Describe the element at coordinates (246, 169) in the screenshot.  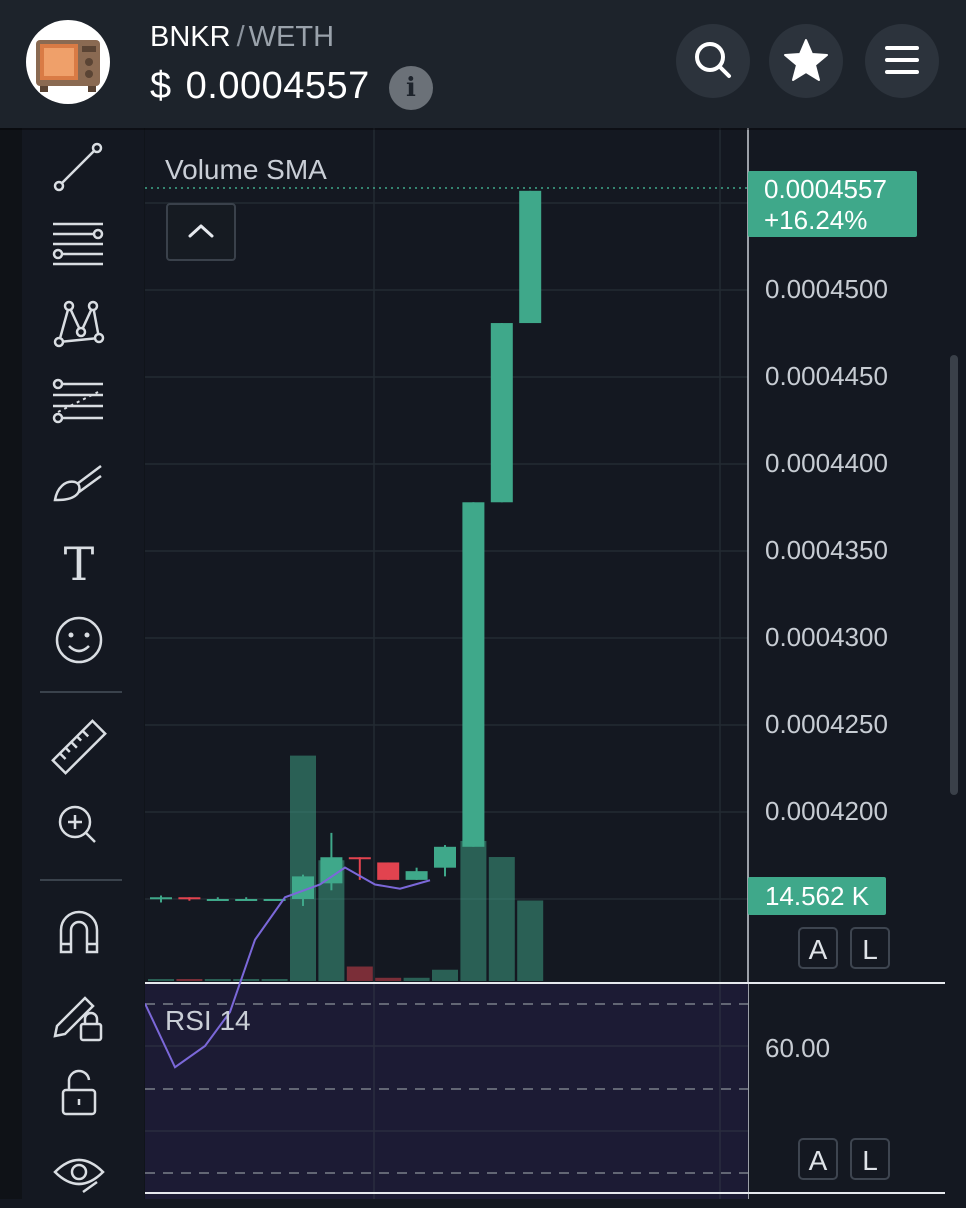
I see `volume-sma-label: Volume SMA` at that location.